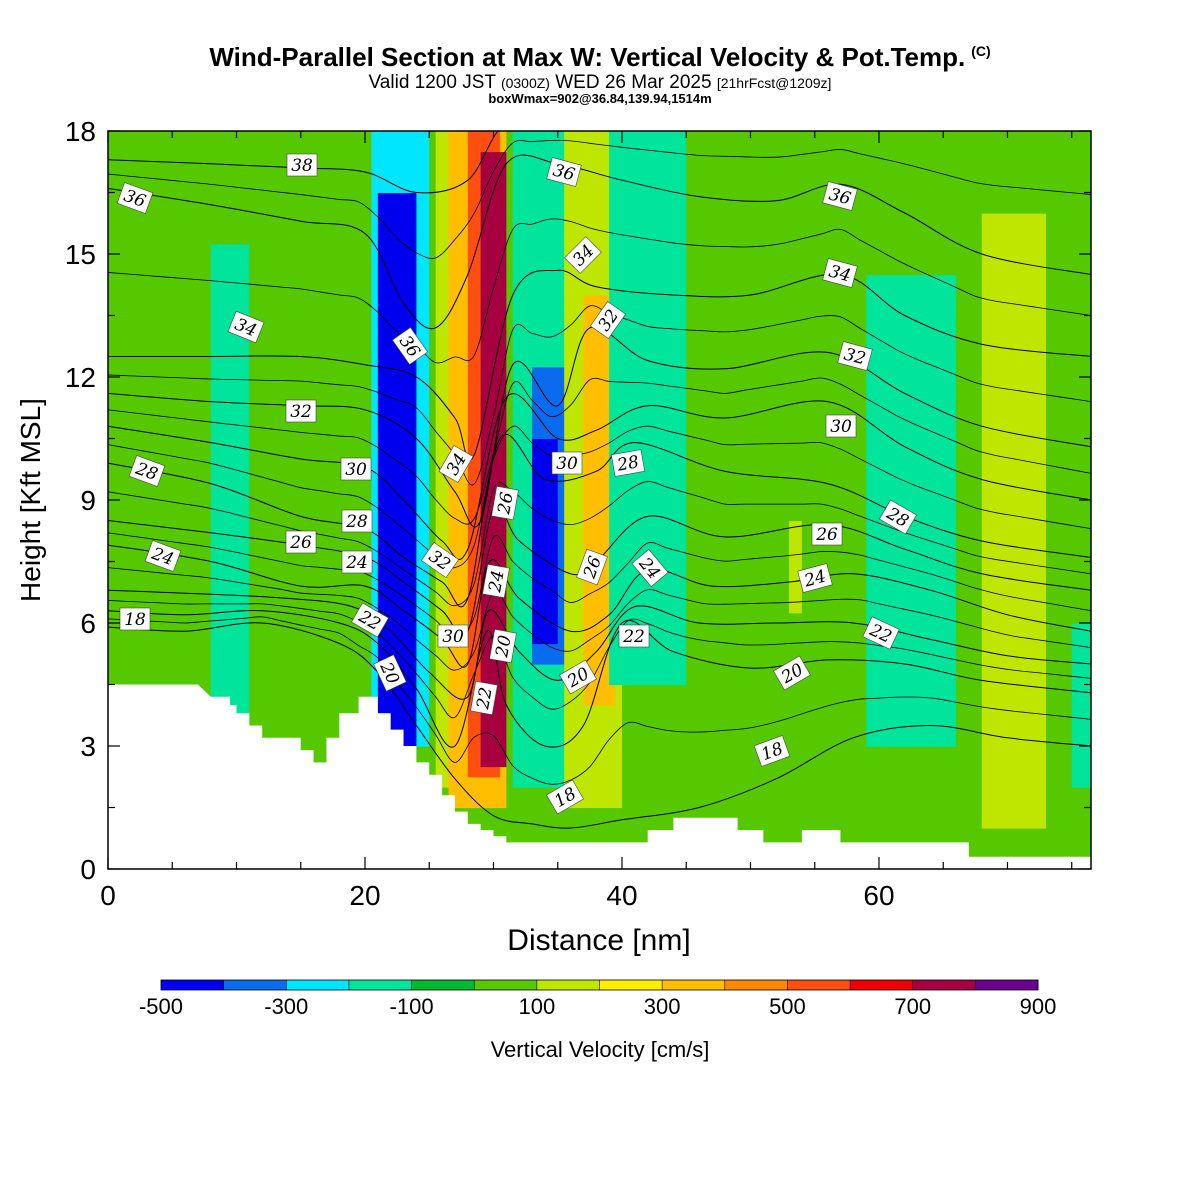  Describe the element at coordinates (621, 895) in the screenshot. I see `x-tick-label: 40` at that location.